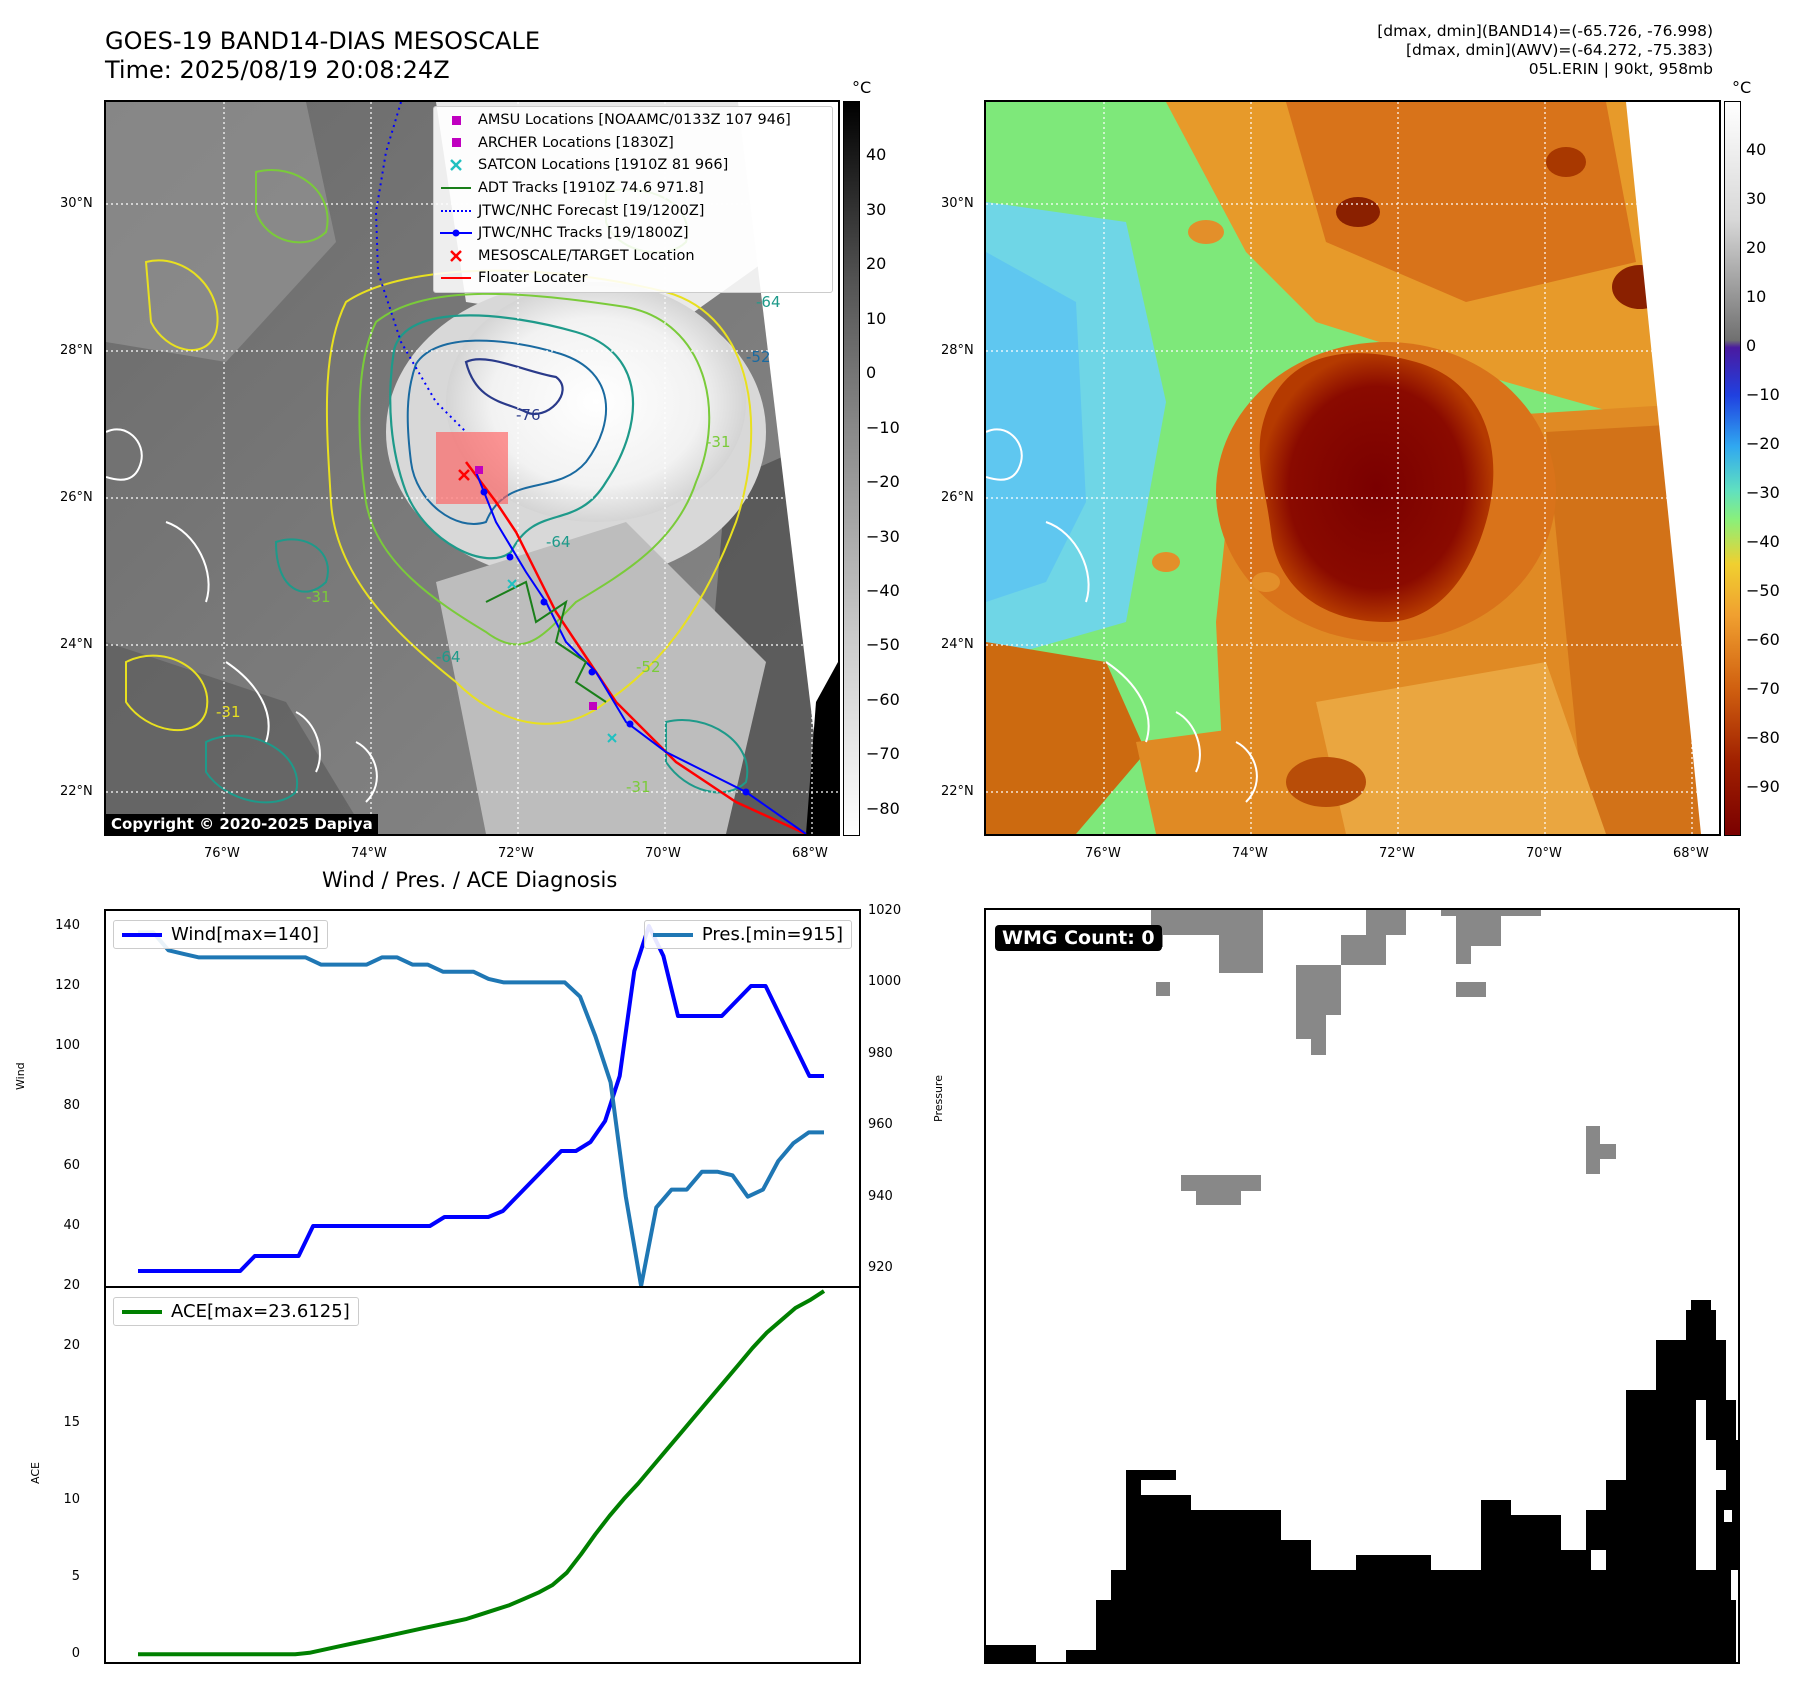 The height and width of the screenshot is (1690, 1797). What do you see at coordinates (633, 165) in the screenshot?
I see `legend-item-satcon: SATCON Locations [1910Z 81 966]` at bounding box center [633, 165].